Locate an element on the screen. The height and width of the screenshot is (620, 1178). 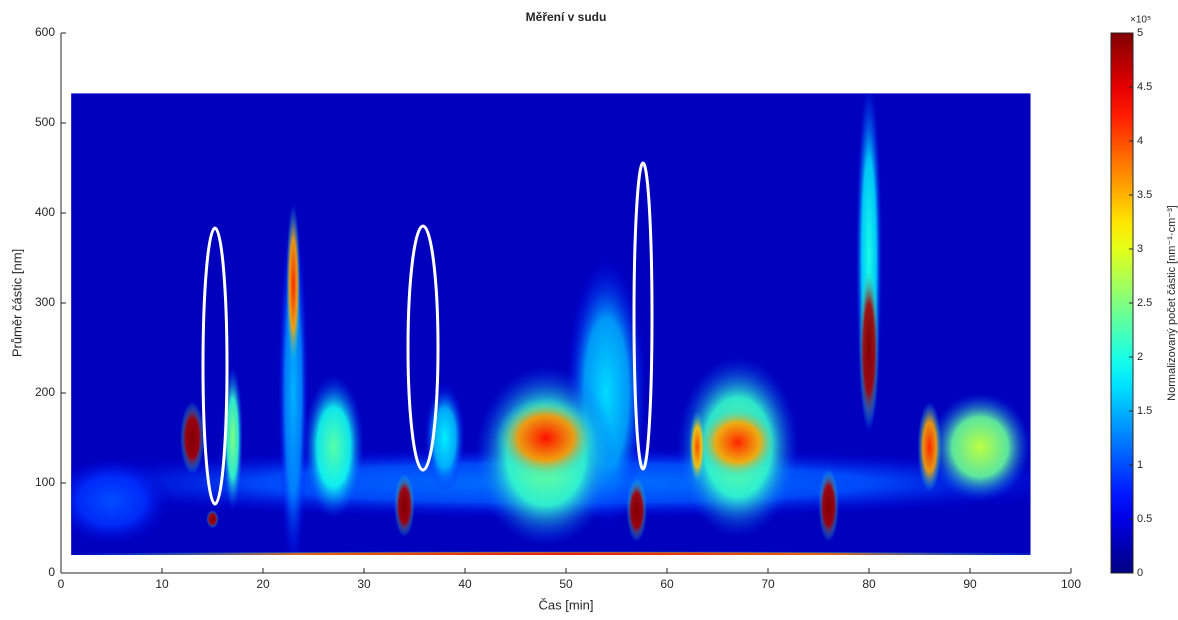
x-tick-label: 80 is located at coordinates (869, 584).